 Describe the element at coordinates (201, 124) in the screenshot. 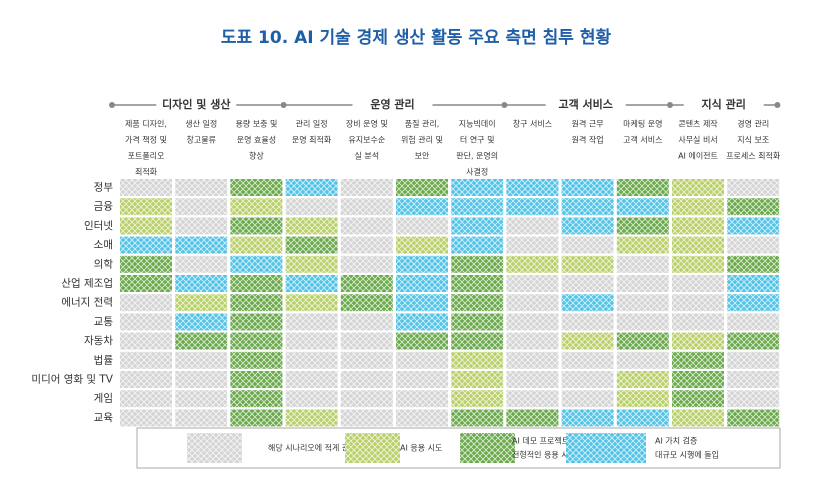

I see `column-header: 생산 일정` at that location.